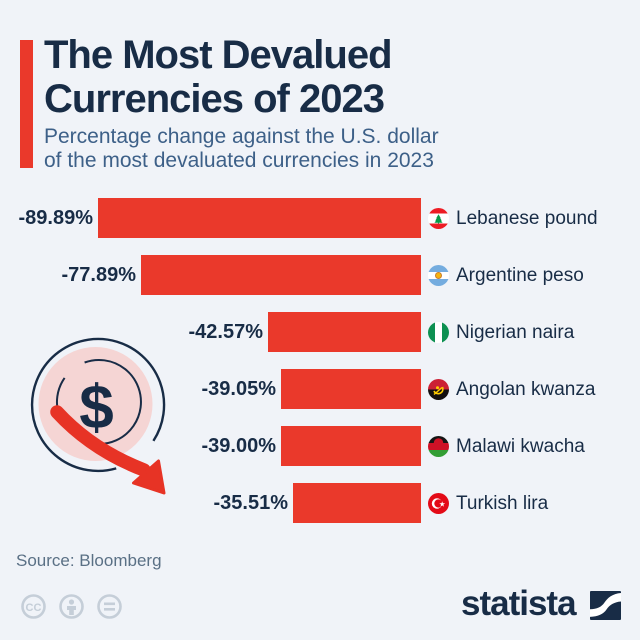  I want to click on svg-text: CC, so click(34, 608).